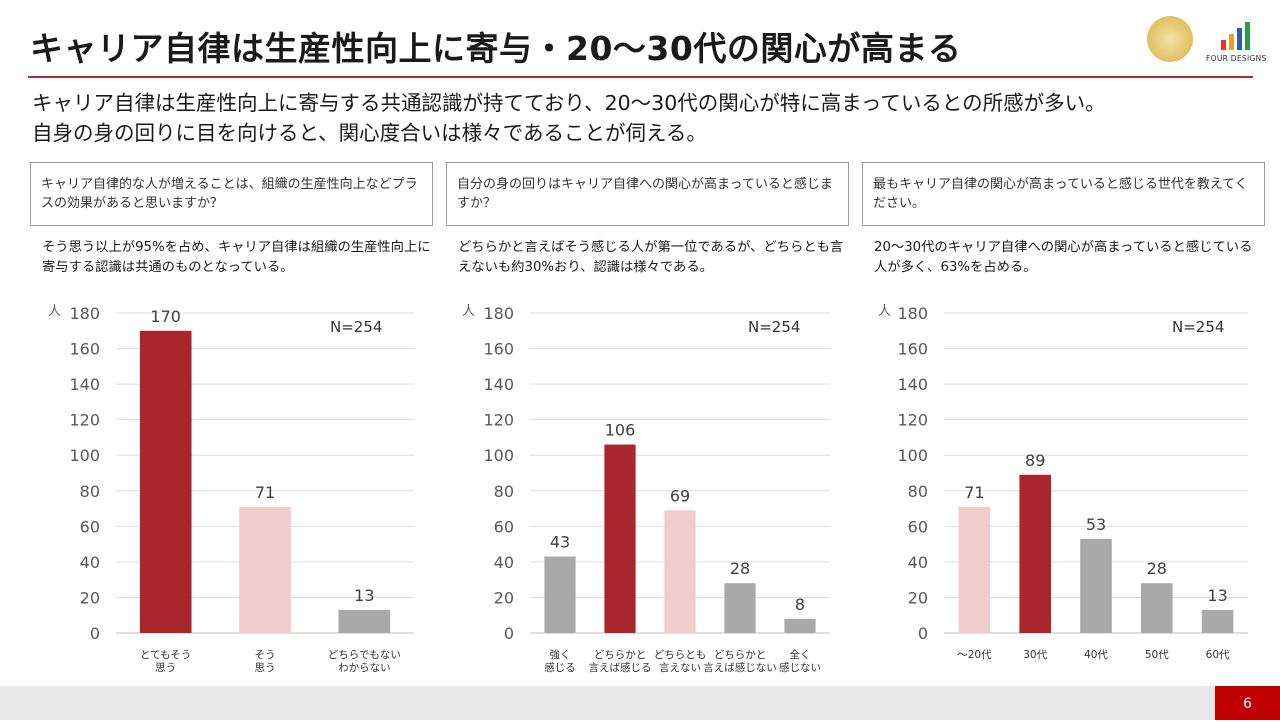 The image size is (1280, 722). What do you see at coordinates (496, 48) in the screenshot?
I see `page-title: キャリア自律は生産性向上に寄与・20～30代の関心が高まる` at bounding box center [496, 48].